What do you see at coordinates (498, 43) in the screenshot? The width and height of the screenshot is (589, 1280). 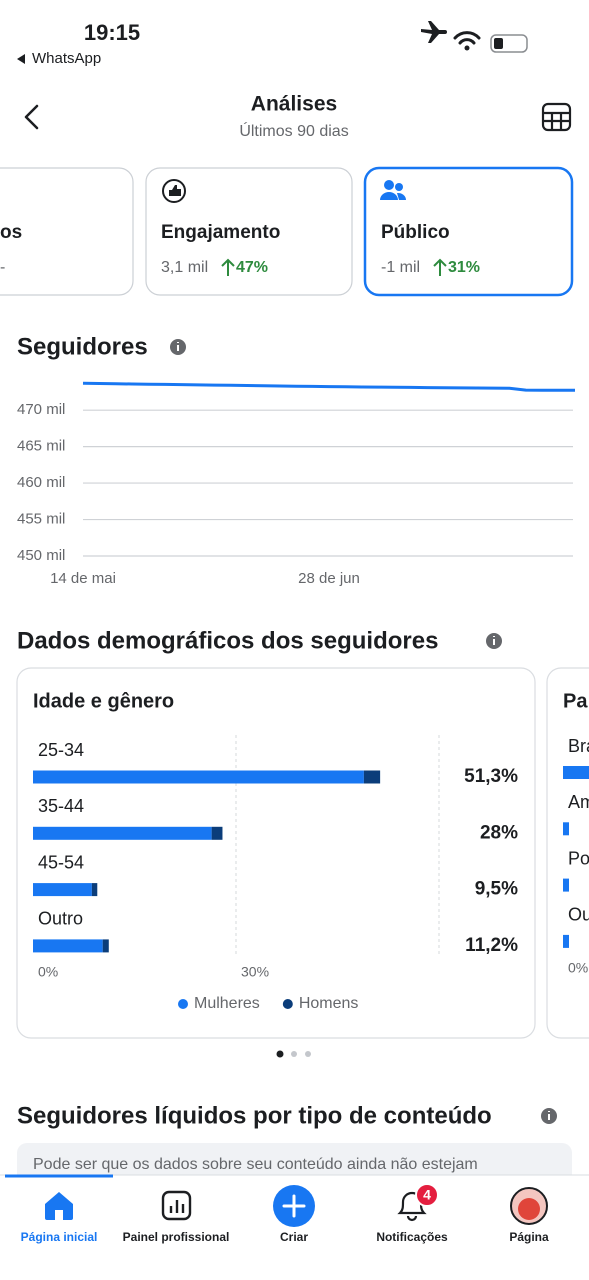 I see `battery-level` at bounding box center [498, 43].